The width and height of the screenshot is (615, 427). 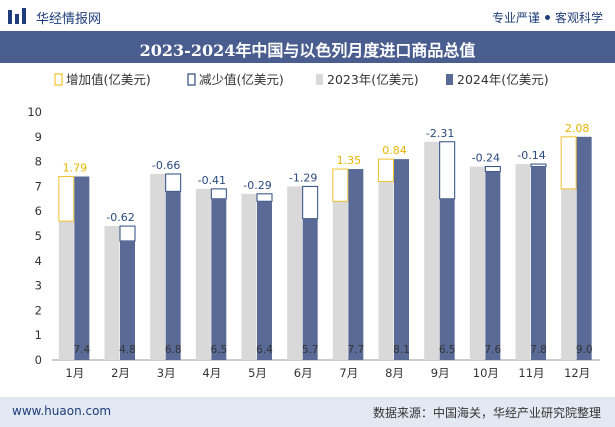 I want to click on legend-swatch-y2024, so click(x=449, y=79).